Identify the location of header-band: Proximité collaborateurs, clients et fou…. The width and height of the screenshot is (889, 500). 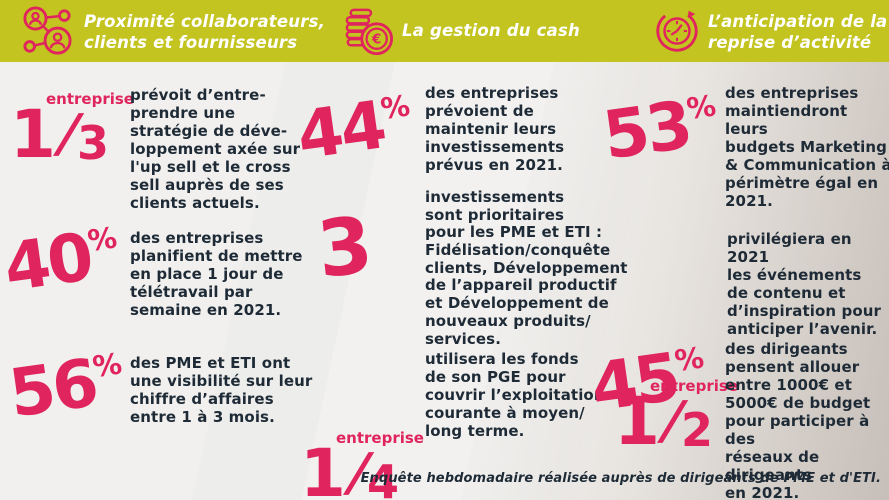
(444, 31).